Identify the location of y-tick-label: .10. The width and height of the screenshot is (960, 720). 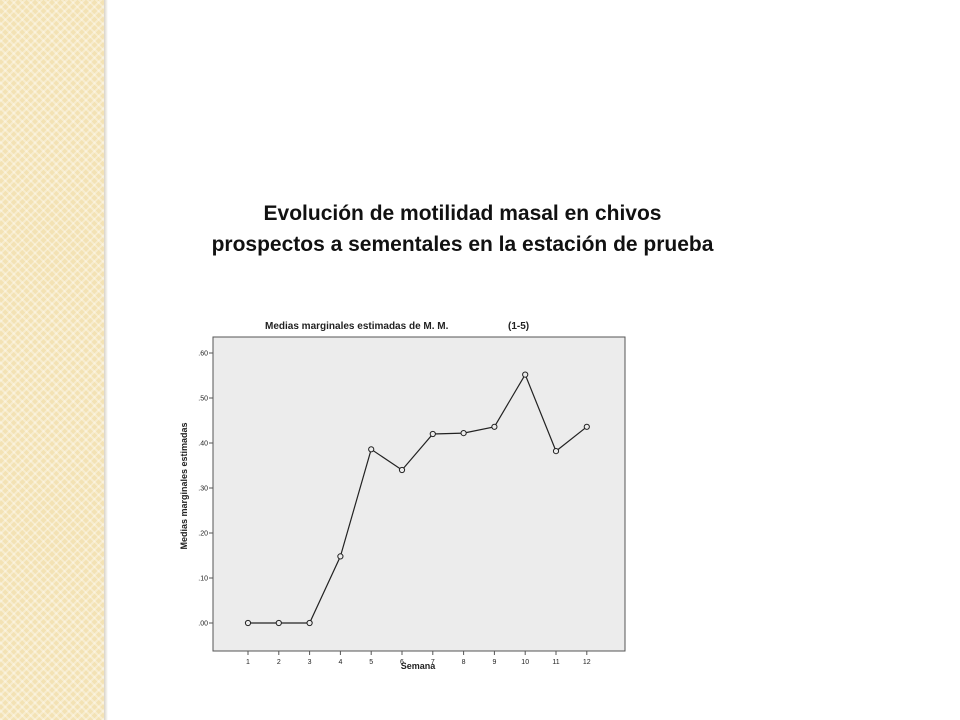
(203, 579).